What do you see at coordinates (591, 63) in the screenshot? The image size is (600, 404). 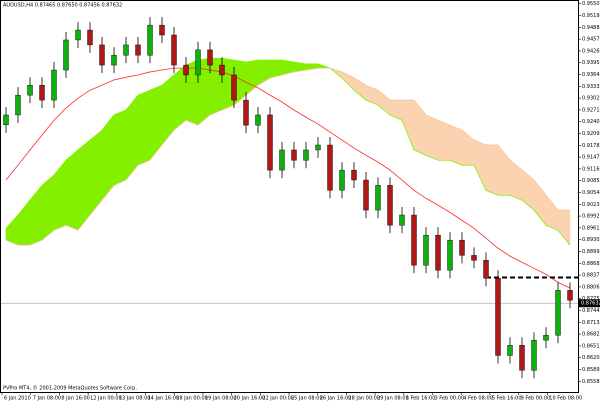 I see `y-tick-label: 0.93952` at bounding box center [591, 63].